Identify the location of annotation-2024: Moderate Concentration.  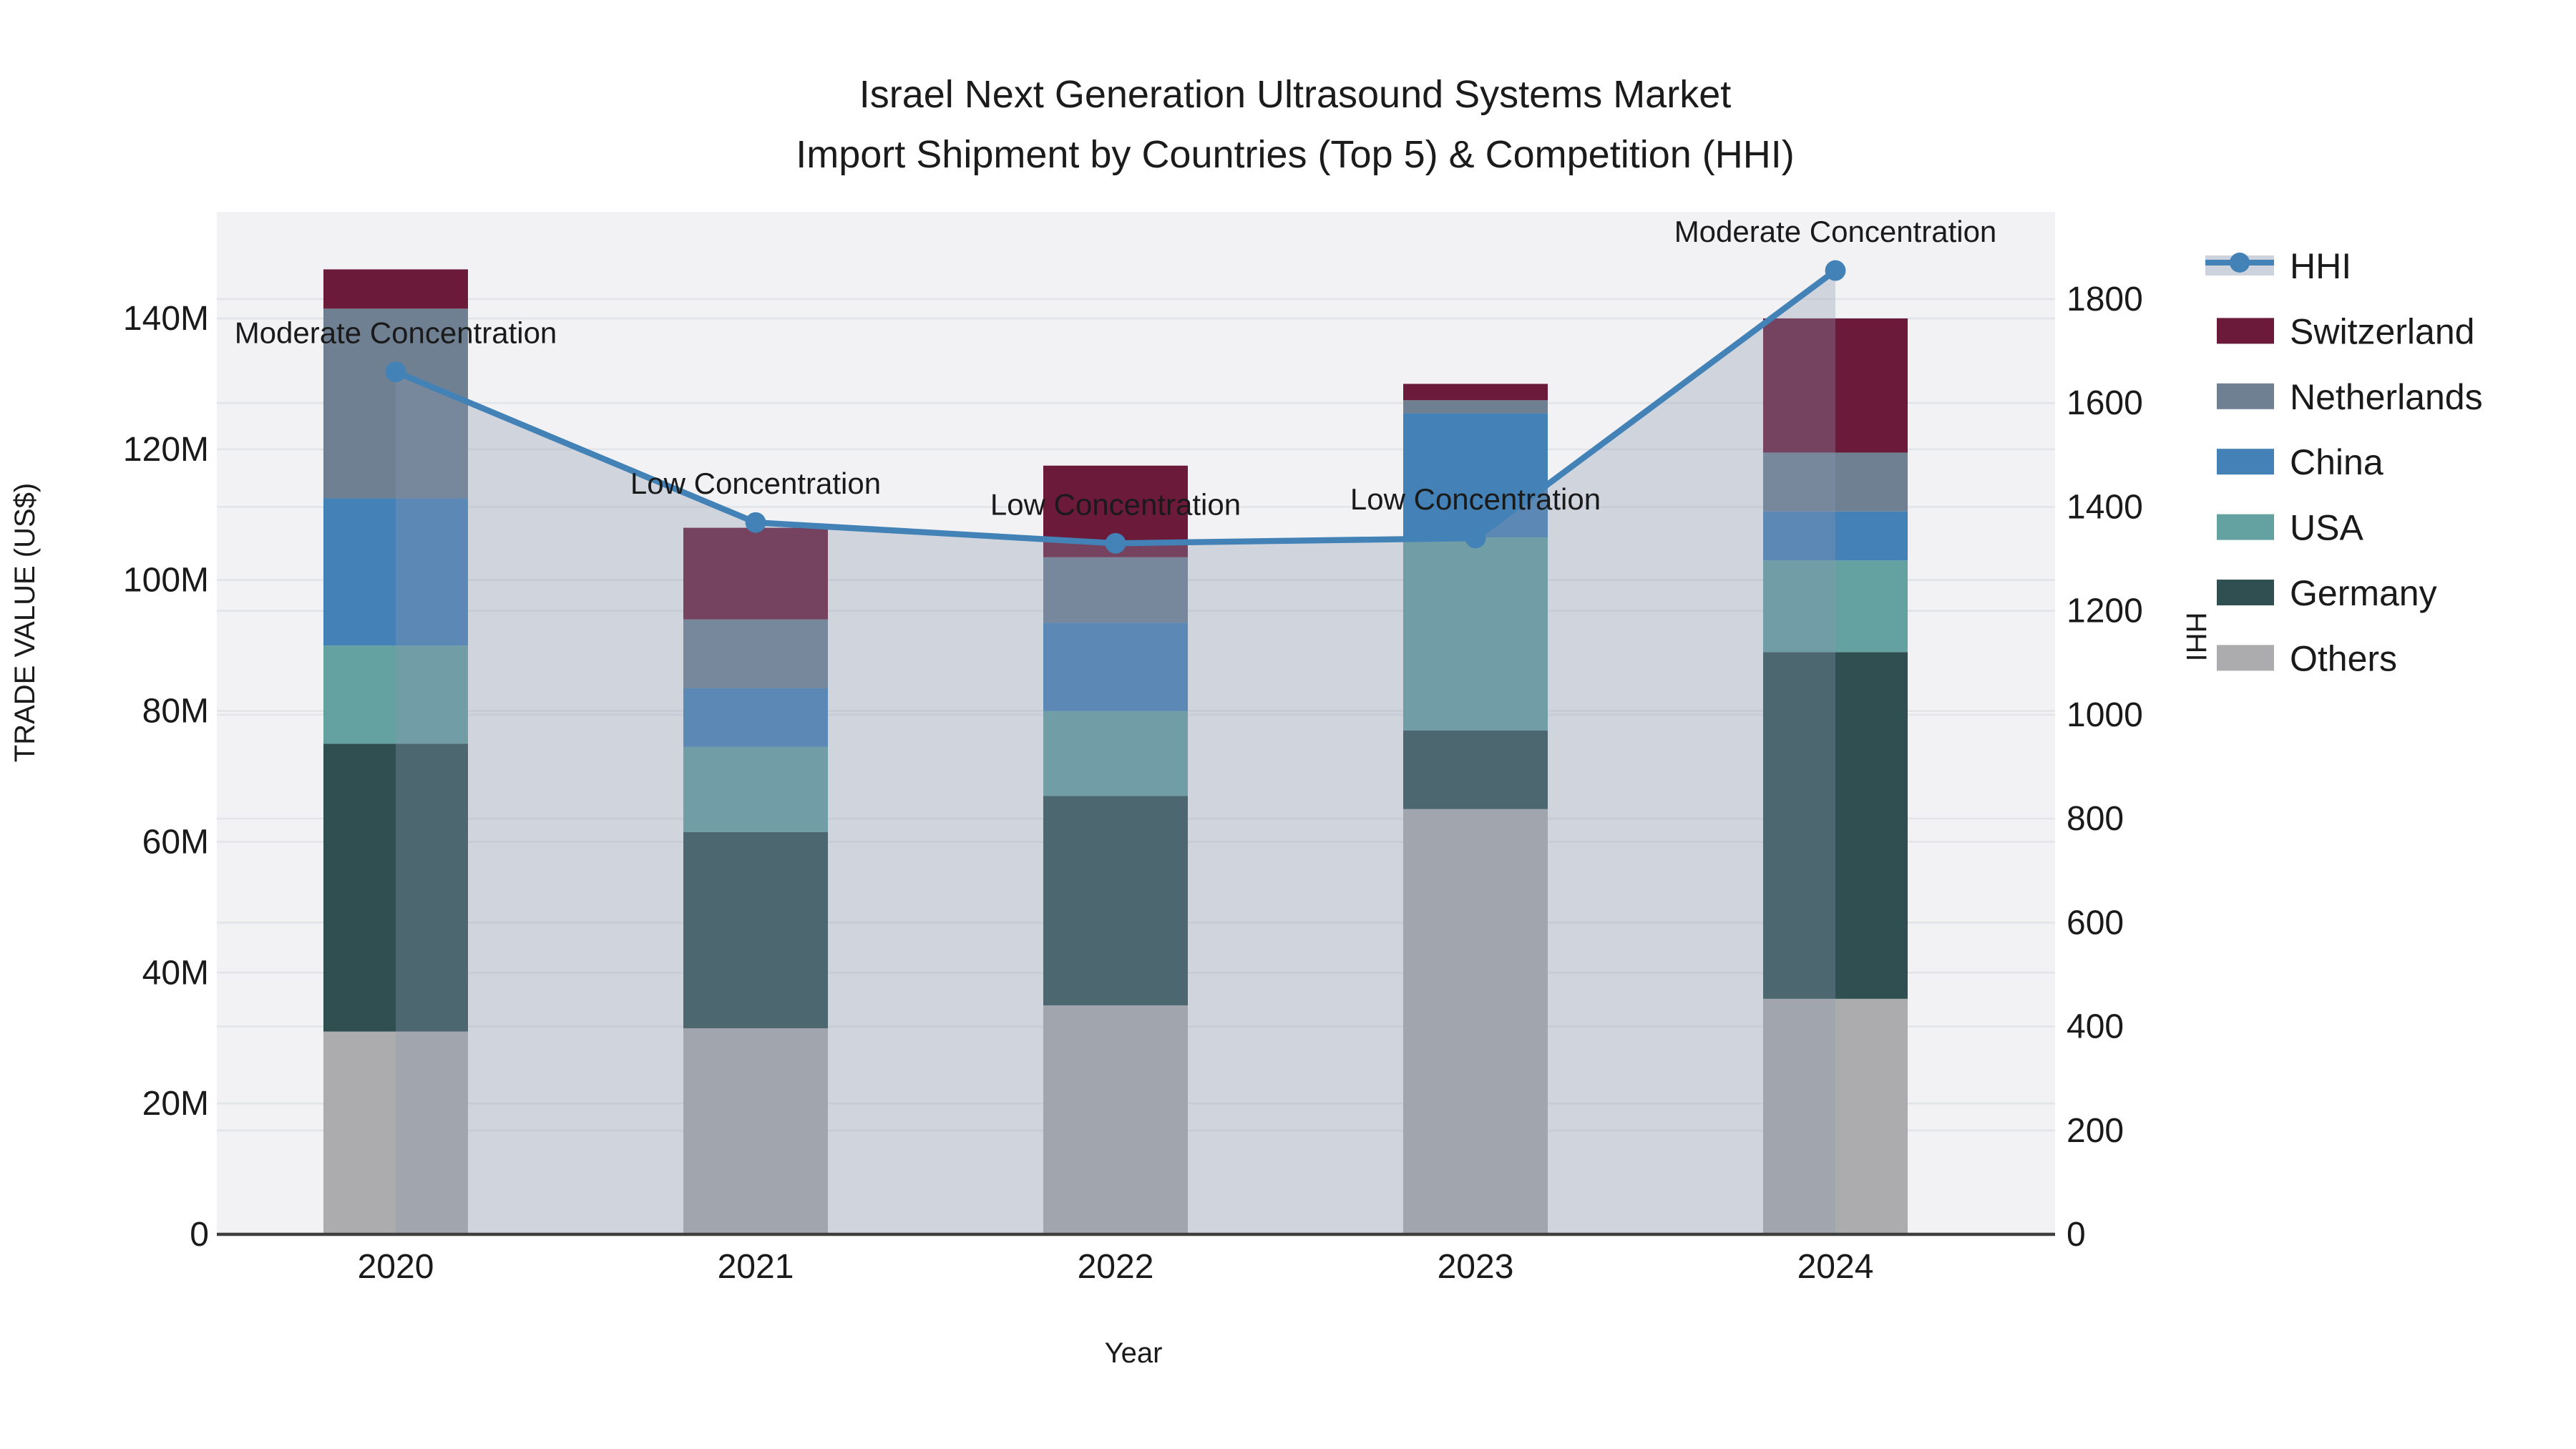
(1835, 231).